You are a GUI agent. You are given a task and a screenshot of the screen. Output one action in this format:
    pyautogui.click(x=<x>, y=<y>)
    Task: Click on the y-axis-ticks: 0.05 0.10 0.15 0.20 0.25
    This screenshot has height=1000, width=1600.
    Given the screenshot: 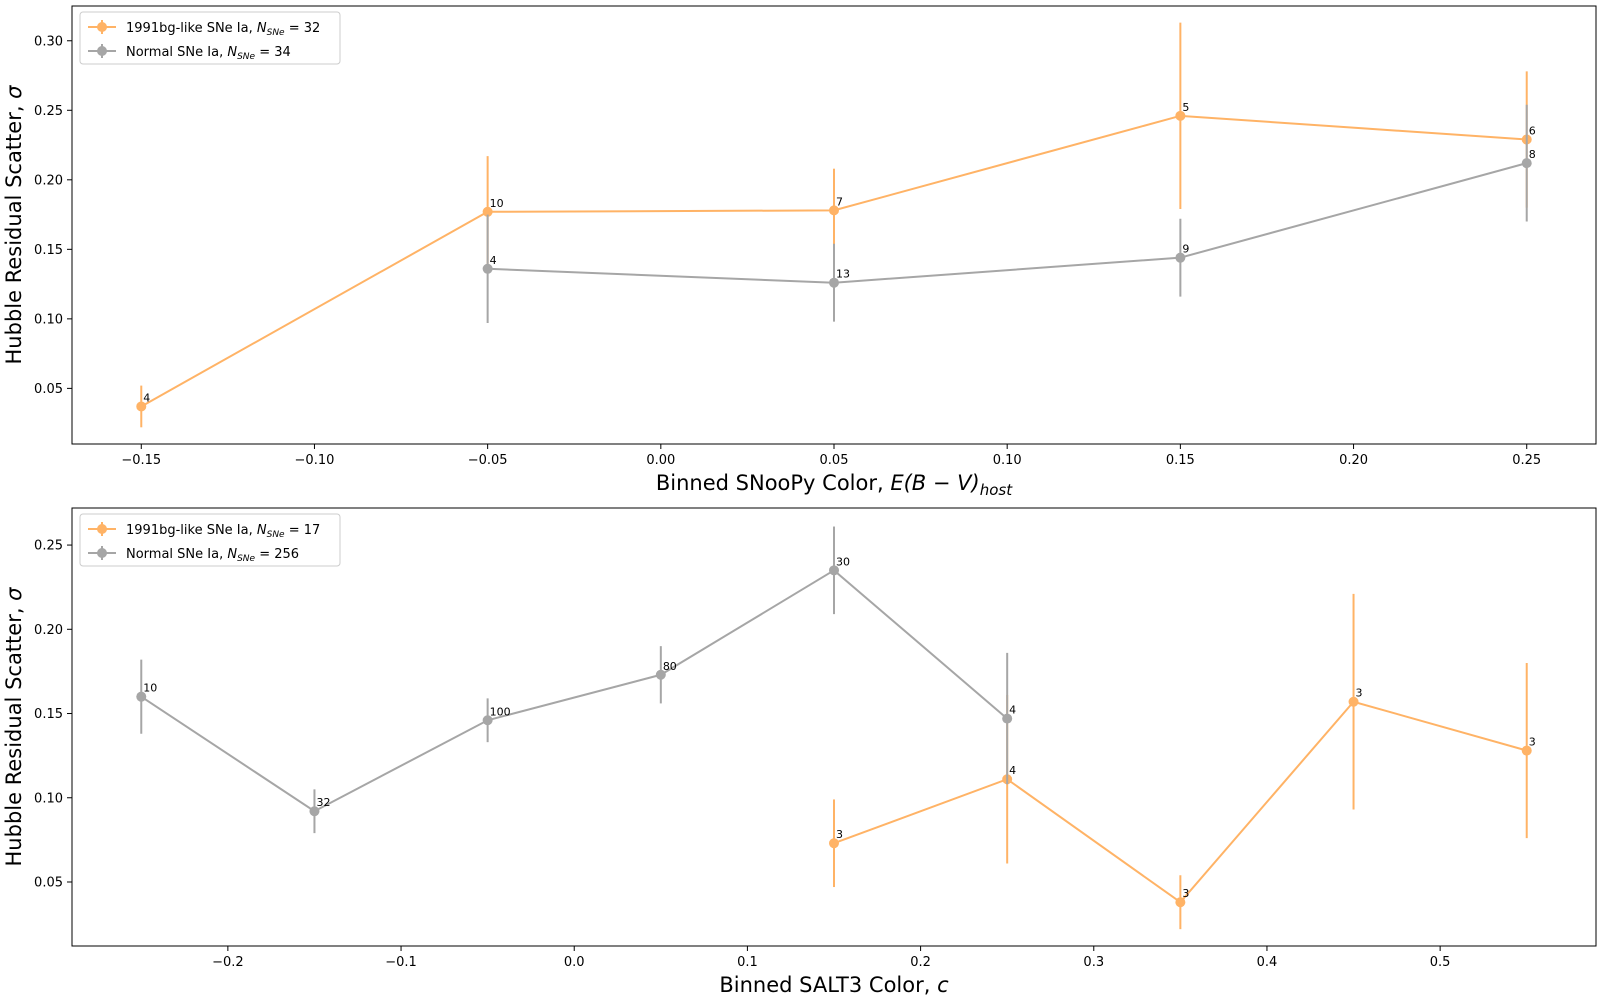 What is the action you would take?
    pyautogui.click(x=53, y=714)
    